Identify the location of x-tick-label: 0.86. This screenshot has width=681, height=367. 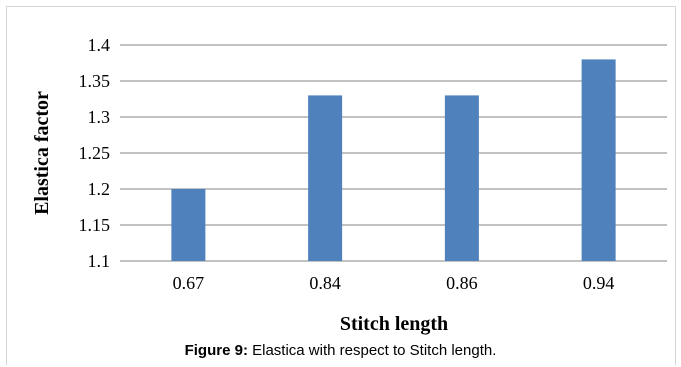
(462, 283).